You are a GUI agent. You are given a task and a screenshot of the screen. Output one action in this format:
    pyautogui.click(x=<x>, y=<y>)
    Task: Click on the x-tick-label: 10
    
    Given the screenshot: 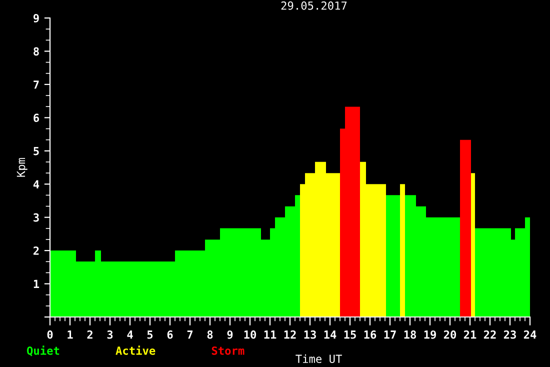 What is the action you would take?
    pyautogui.click(x=250, y=334)
    